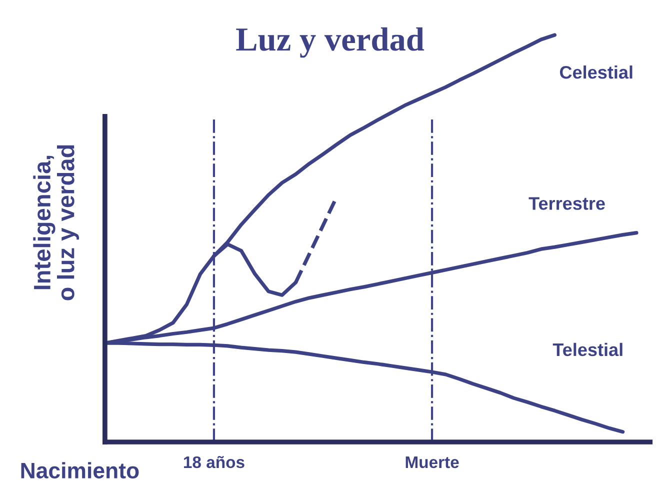 The height and width of the screenshot is (500, 660). Describe the element at coordinates (432, 462) in the screenshot. I see `x-tick-label: Muerte` at that location.